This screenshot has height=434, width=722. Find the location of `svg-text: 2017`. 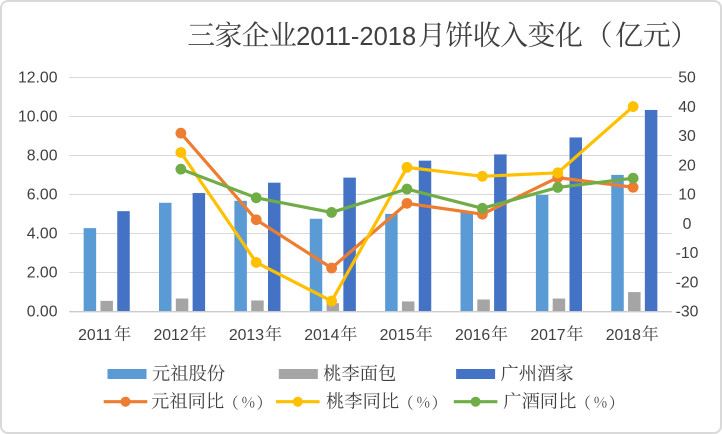

svg-text: 2017 is located at coordinates (547, 335).